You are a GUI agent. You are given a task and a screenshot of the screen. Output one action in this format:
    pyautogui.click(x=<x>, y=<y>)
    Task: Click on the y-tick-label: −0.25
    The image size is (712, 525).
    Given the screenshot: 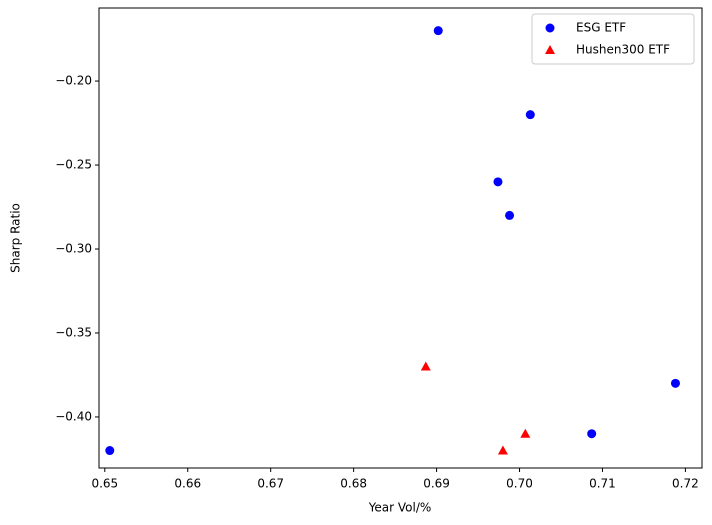 What is the action you would take?
    pyautogui.click(x=73, y=165)
    